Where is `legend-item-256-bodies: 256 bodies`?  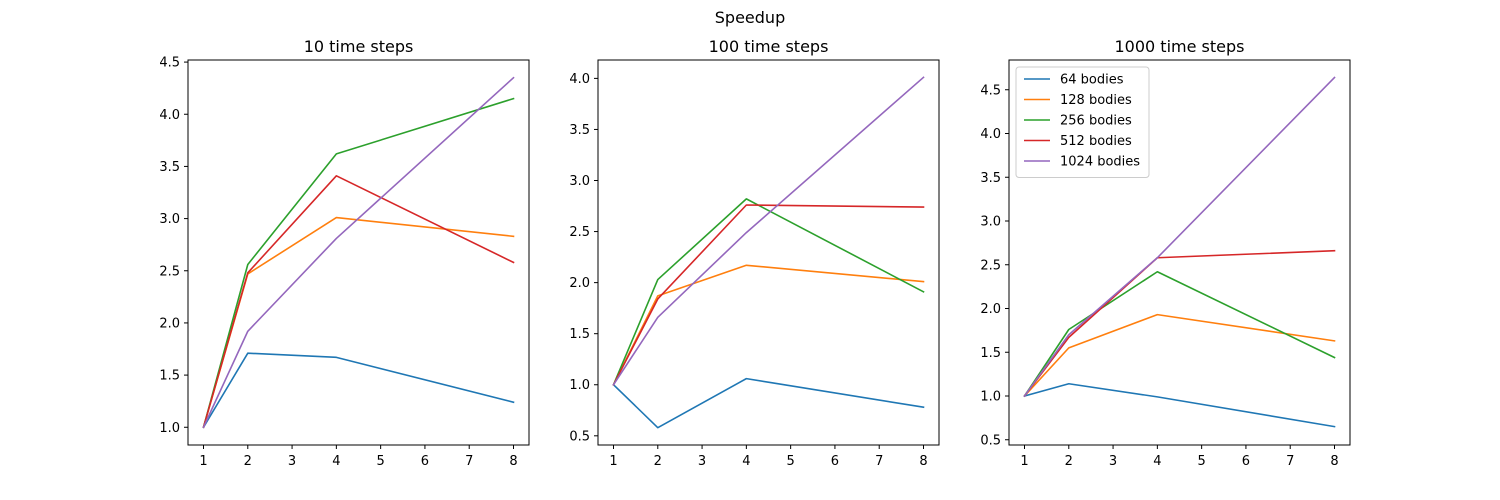 legend-item-256-bodies: 256 bodies is located at coordinates (1078, 121).